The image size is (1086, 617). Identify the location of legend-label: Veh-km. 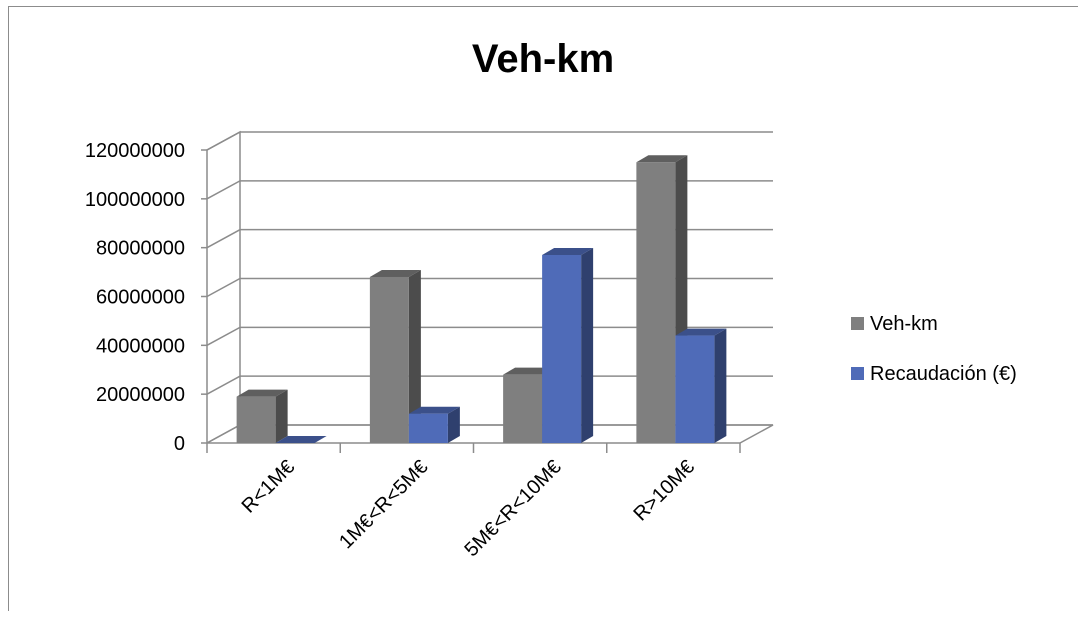
(904, 324).